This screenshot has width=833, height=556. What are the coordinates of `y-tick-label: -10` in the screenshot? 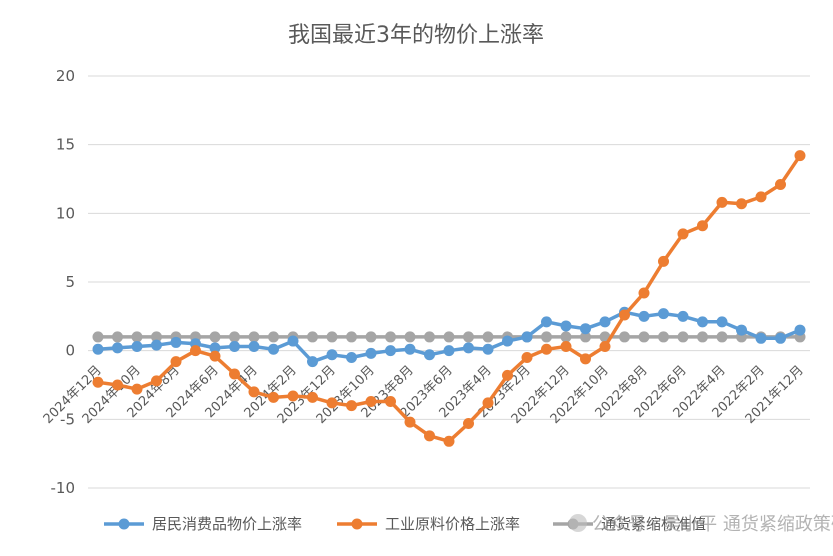 It's located at (63, 488).